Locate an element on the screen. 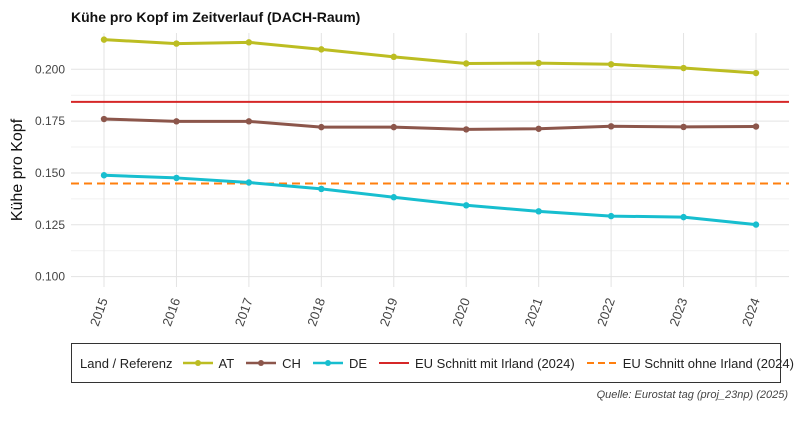 The height and width of the screenshot is (444, 800). legend-item-eu-mit-irland: EU Schnitt mit Irland (2024) is located at coordinates (477, 363).